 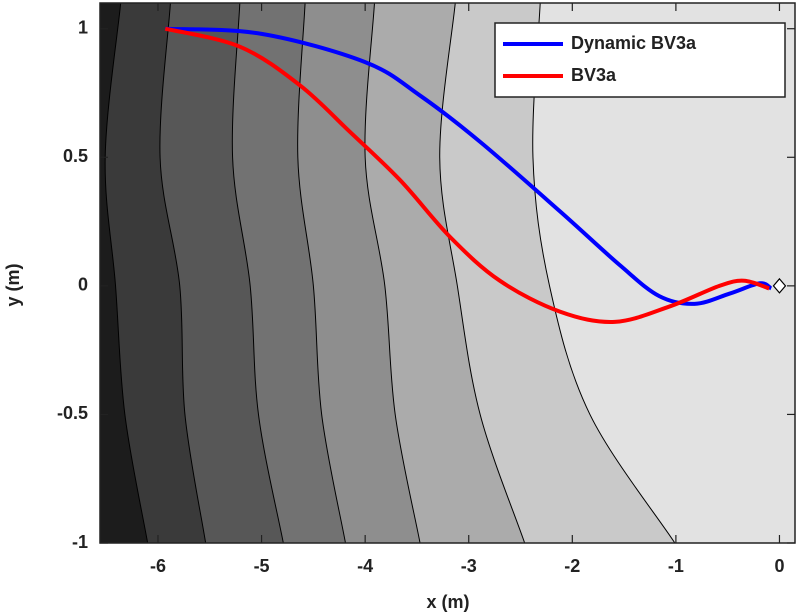 What do you see at coordinates (634, 43) in the screenshot?
I see `legend-label: Dynamic BV3a` at bounding box center [634, 43].